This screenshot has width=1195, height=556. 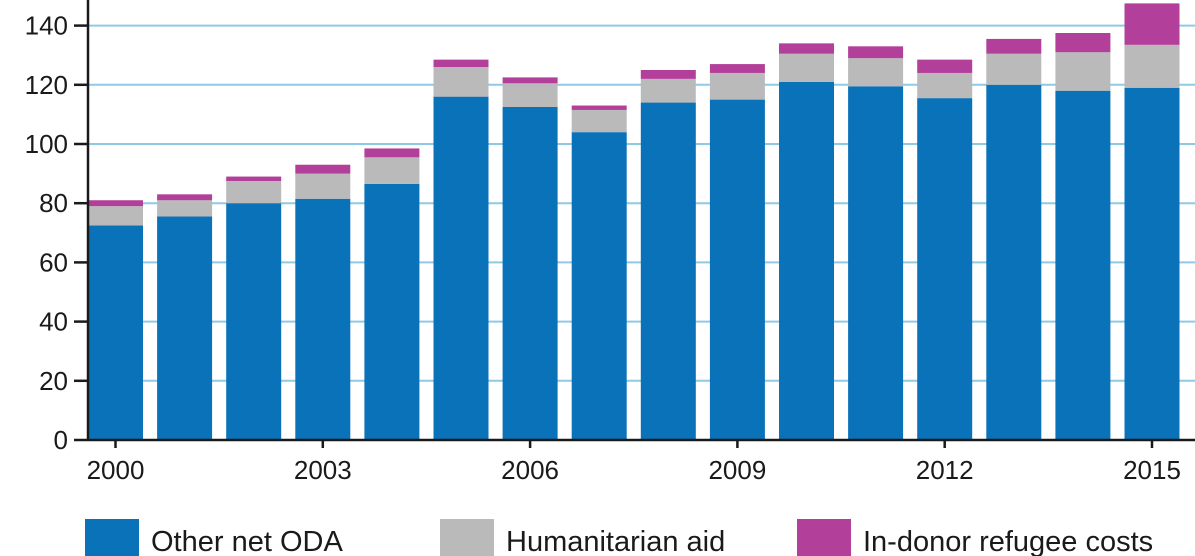 I want to click on y-tick-label: 0, so click(x=61, y=440).